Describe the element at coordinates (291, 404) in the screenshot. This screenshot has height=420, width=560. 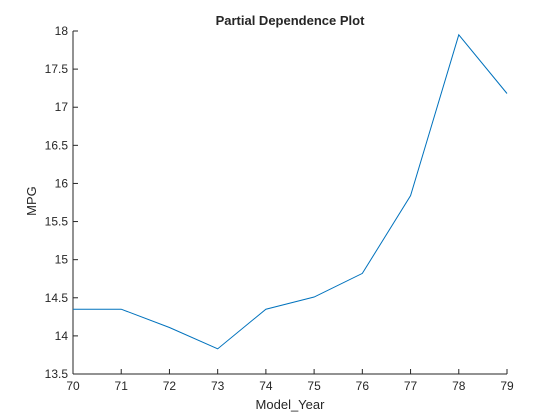
I see `x-axis-label: Model_Year` at that location.